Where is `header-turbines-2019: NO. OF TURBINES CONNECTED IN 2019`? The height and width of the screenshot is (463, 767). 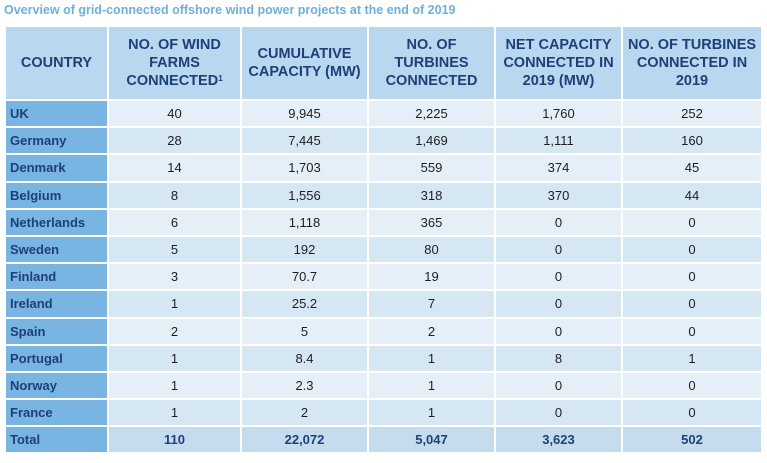
header-turbines-2019: NO. OF TURBINES CONNECTED IN 2019 is located at coordinates (692, 63).